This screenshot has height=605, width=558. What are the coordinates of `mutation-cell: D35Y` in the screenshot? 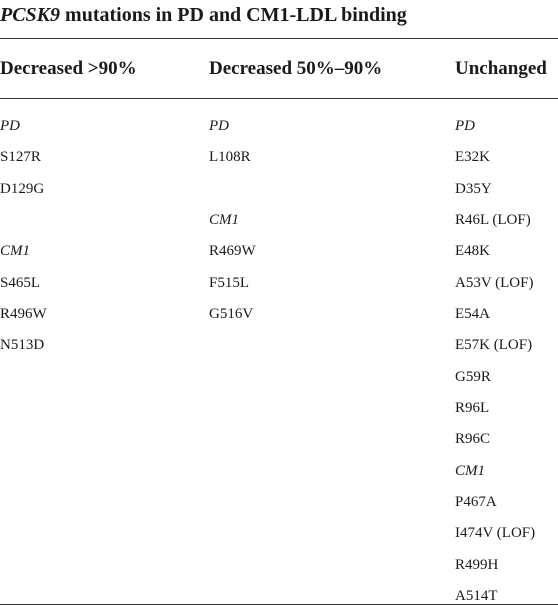 It's located at (473, 188).